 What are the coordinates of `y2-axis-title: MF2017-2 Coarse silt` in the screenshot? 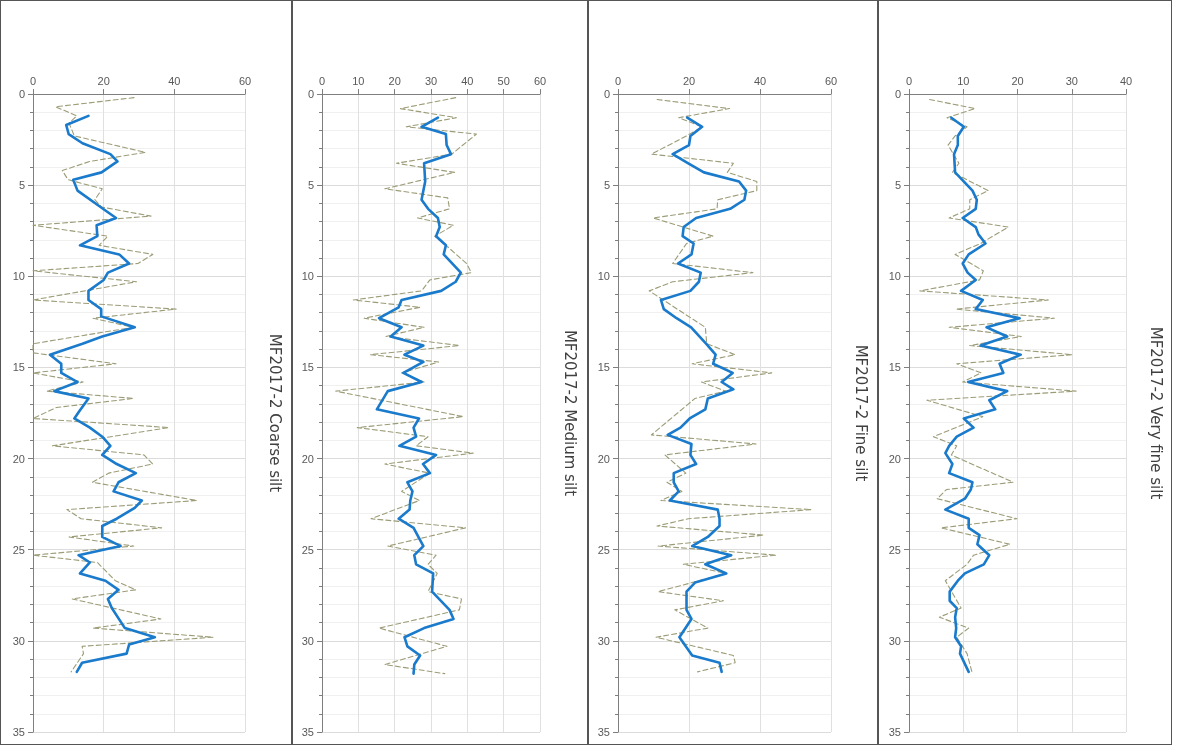 It's located at (274, 413).